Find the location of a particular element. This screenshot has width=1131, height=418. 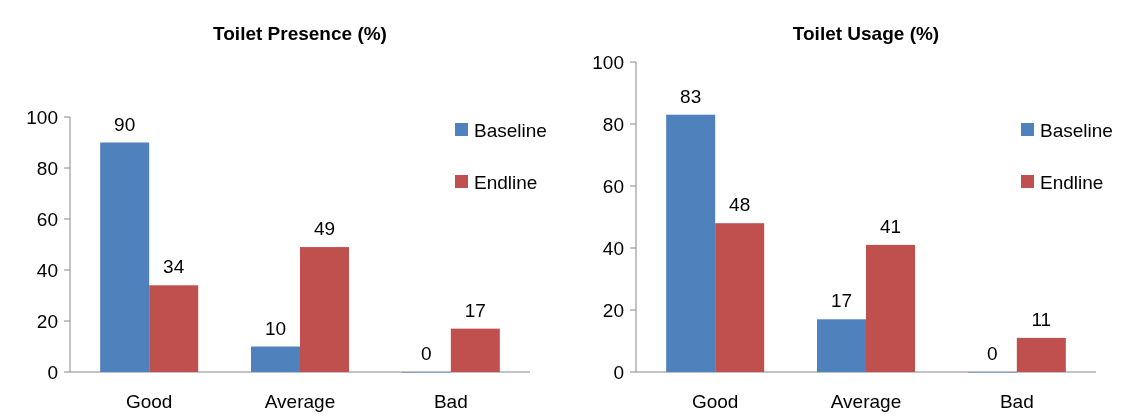

data-label: 49 is located at coordinates (324, 229).